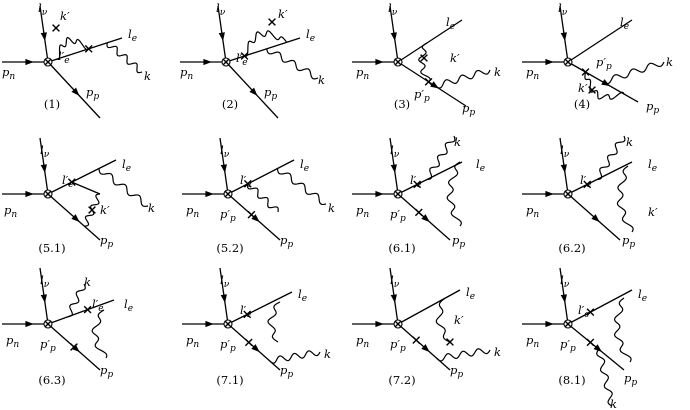 Image resolution: width=690 pixels, height=410 pixels. I want to click on diagram-caption: (5.2), so click(229, 248).